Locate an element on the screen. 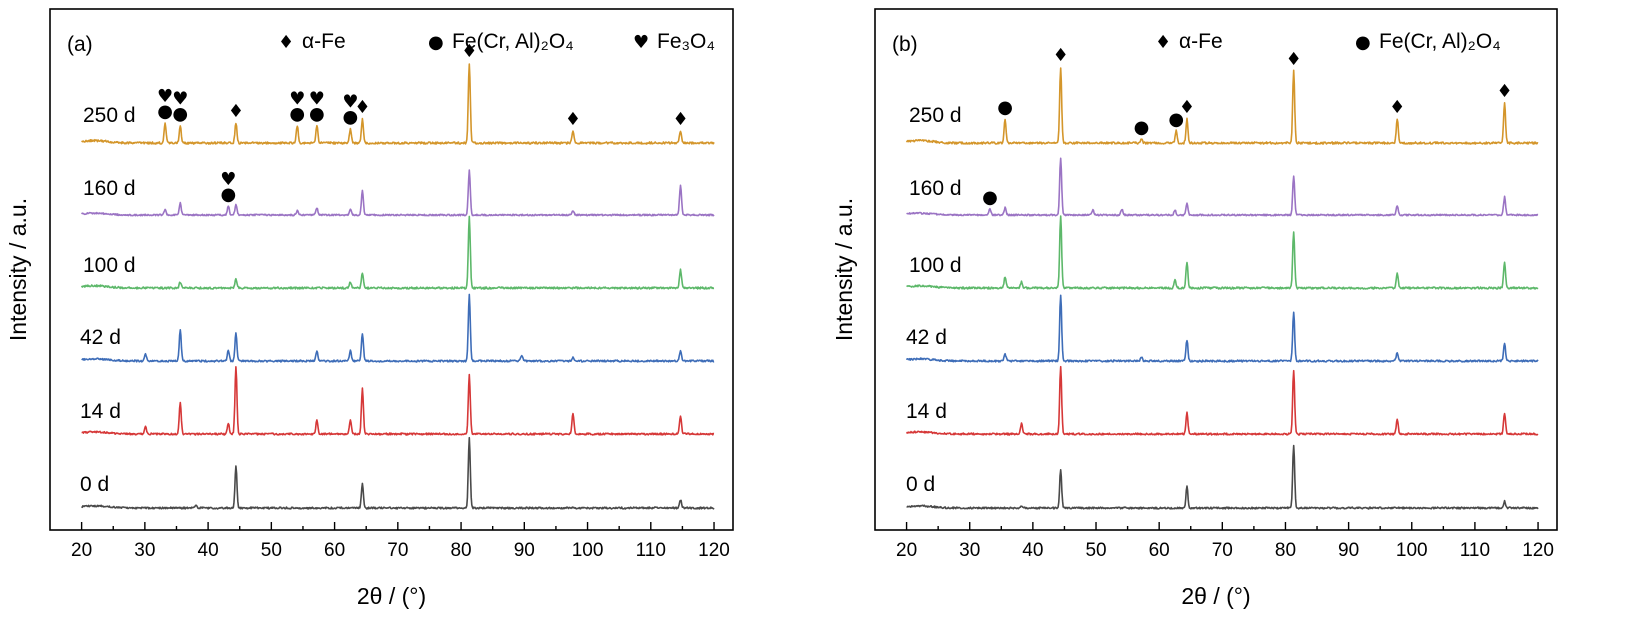 This screenshot has height=639, width=1627. legend-entry: Fe₃O₄ is located at coordinates (686, 41).